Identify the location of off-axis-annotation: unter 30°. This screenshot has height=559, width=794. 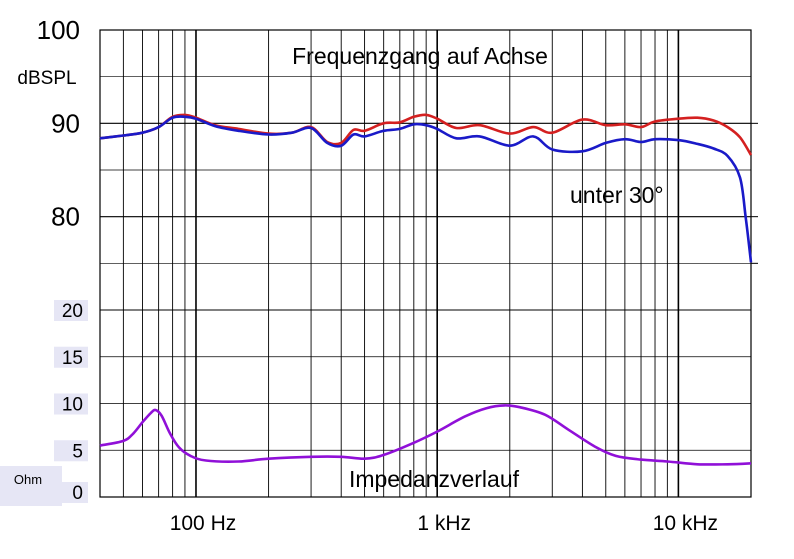
(617, 195).